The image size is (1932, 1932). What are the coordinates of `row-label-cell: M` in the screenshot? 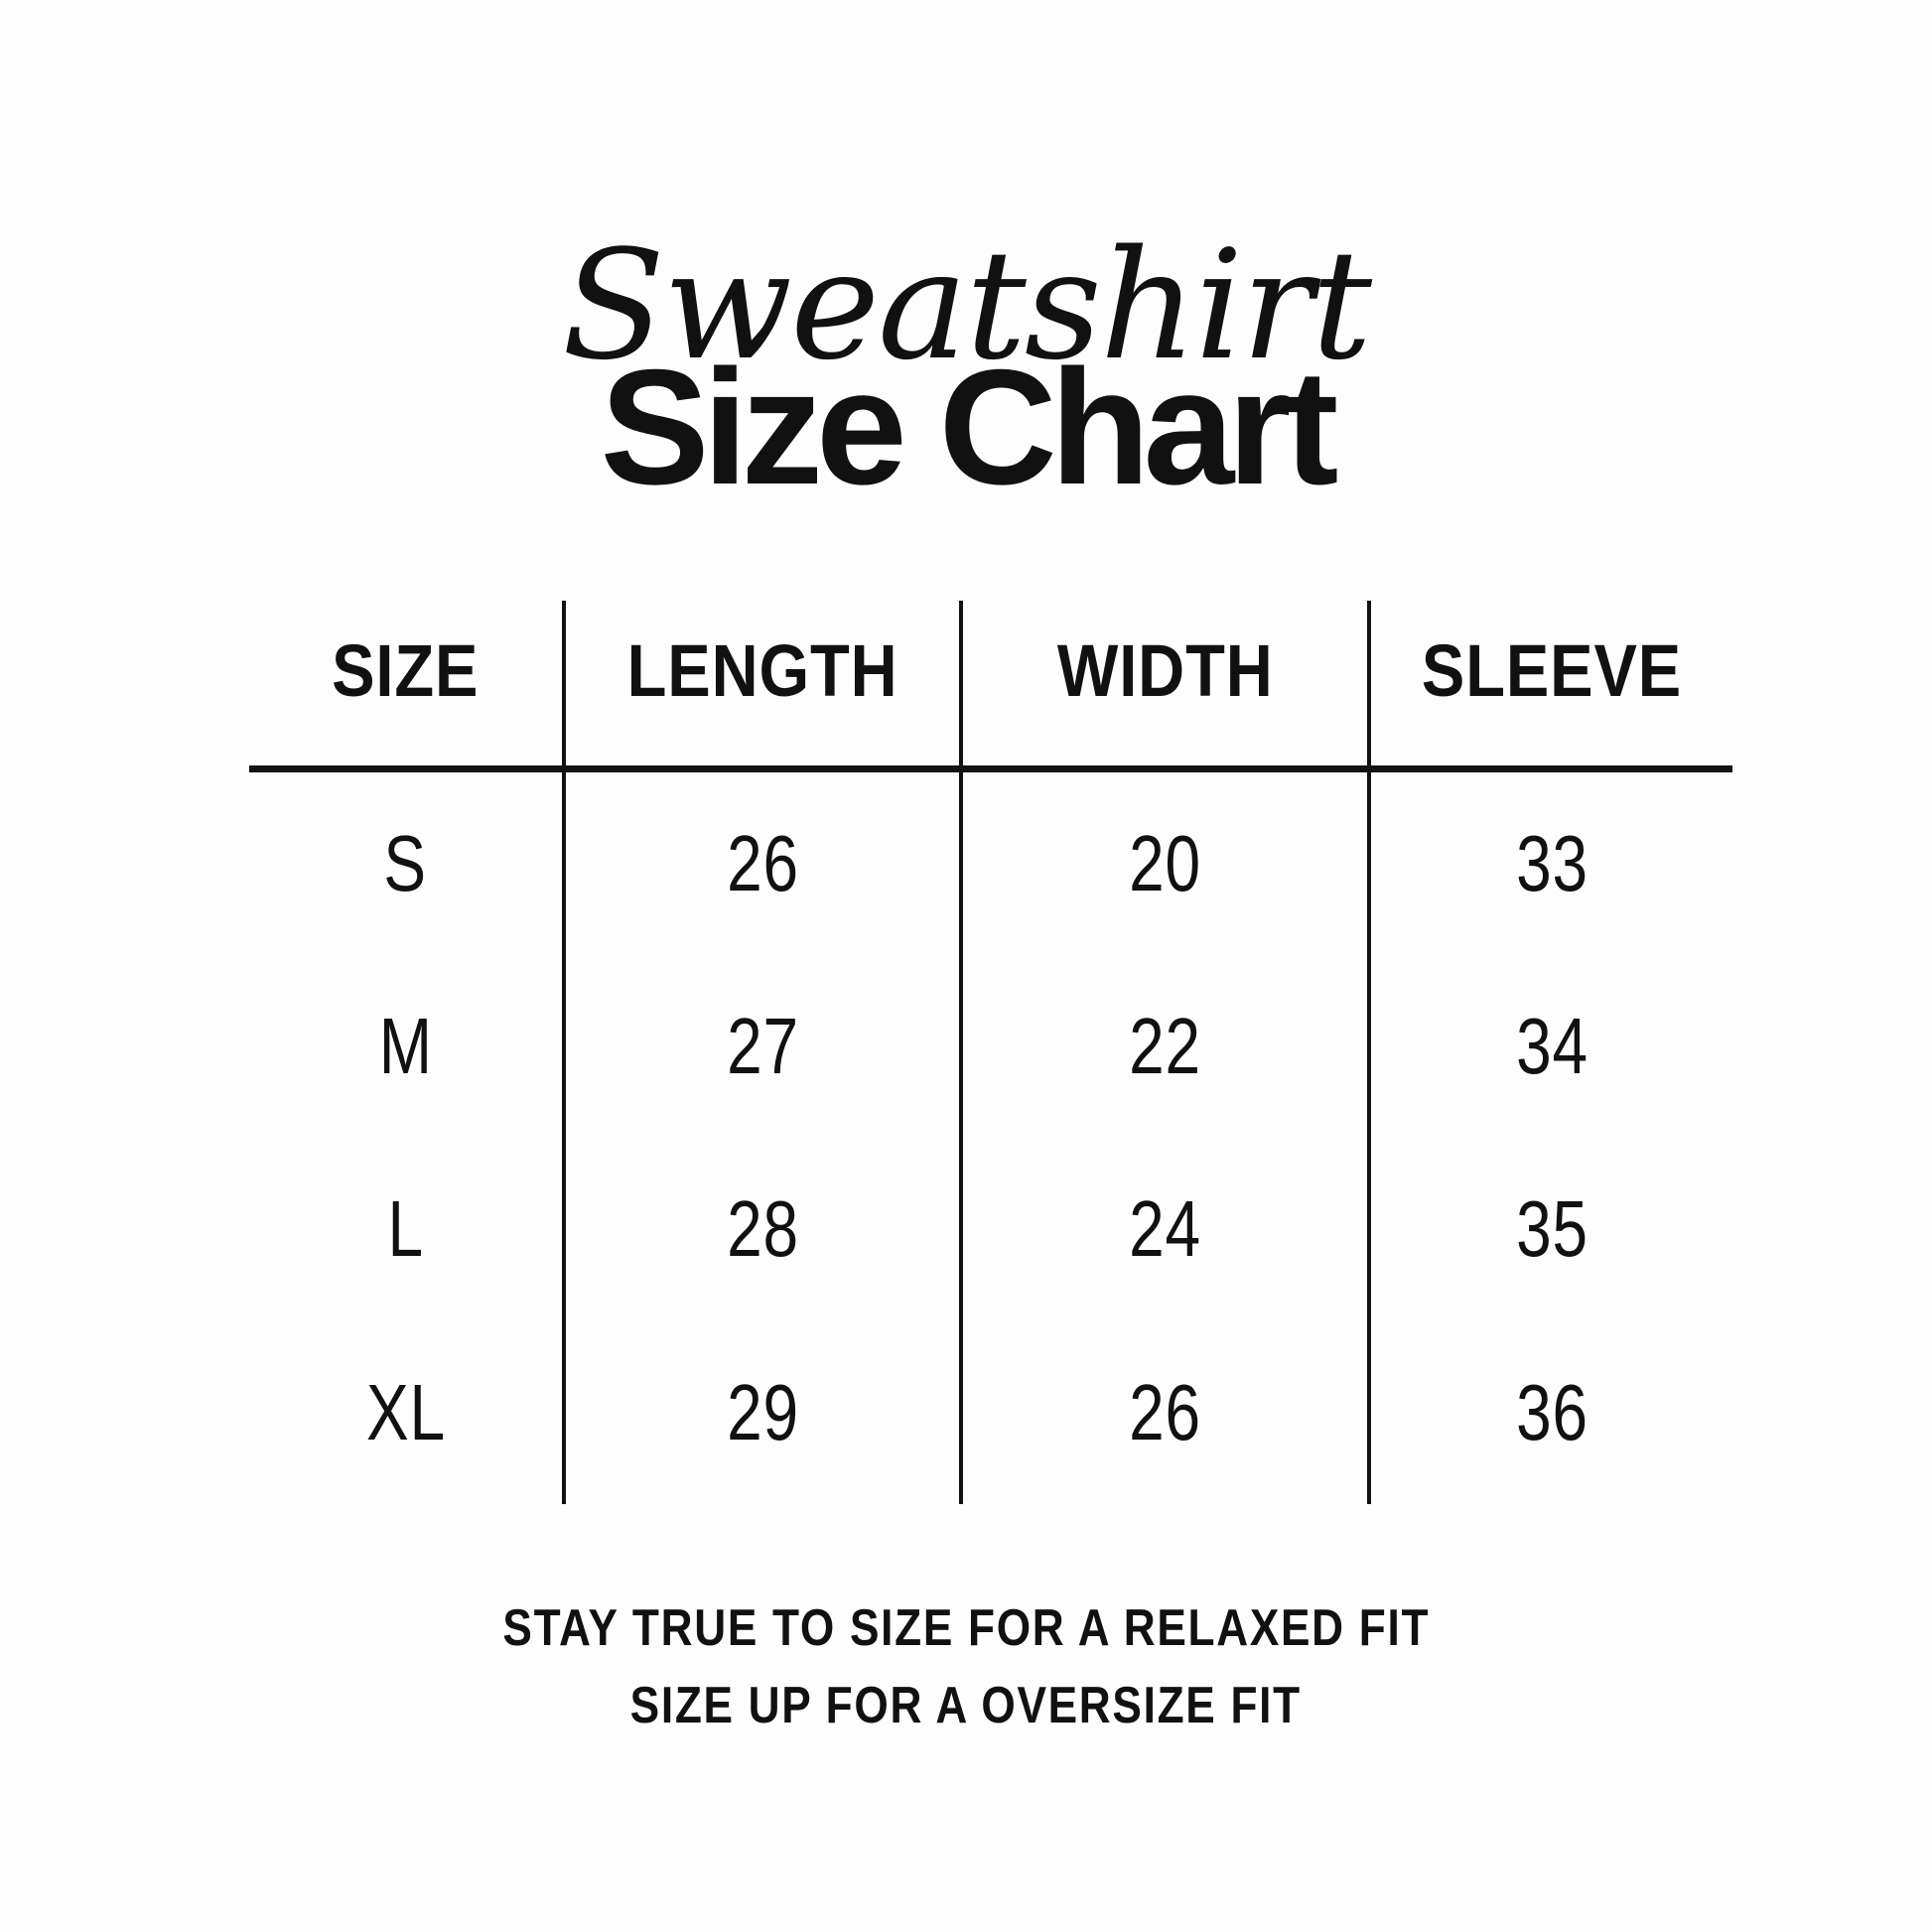 It's located at (405, 1046).